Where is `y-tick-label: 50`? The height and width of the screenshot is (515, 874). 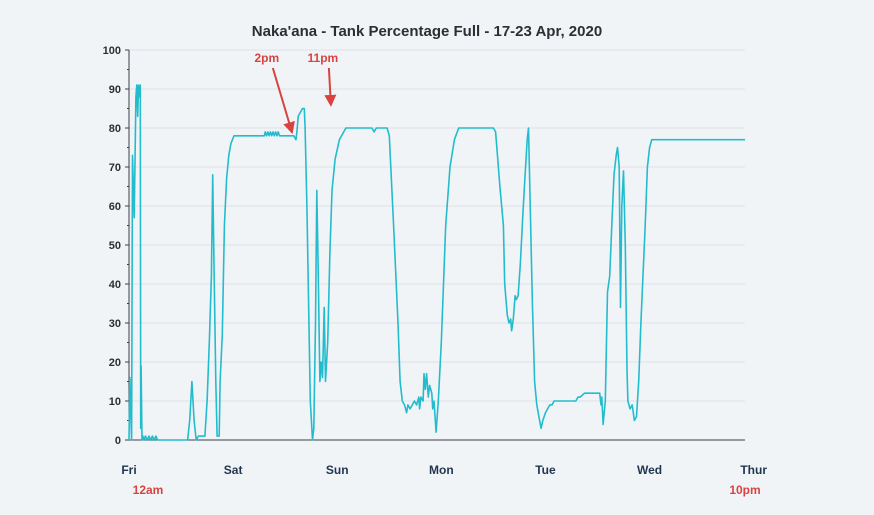 y-tick-label: 50 is located at coordinates (115, 246).